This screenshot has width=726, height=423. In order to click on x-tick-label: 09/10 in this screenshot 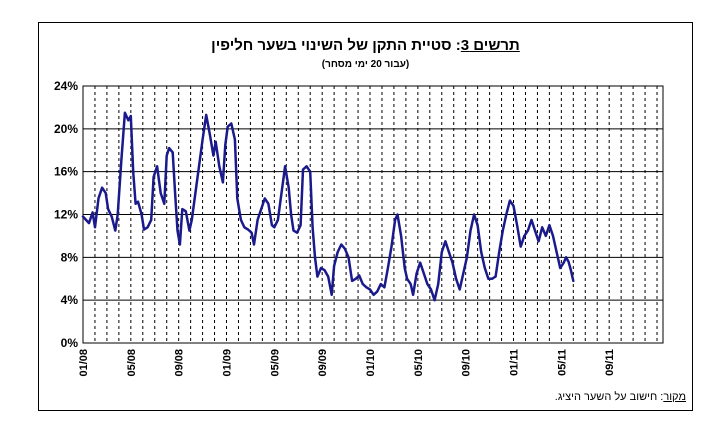, I will do `click(467, 363)`.